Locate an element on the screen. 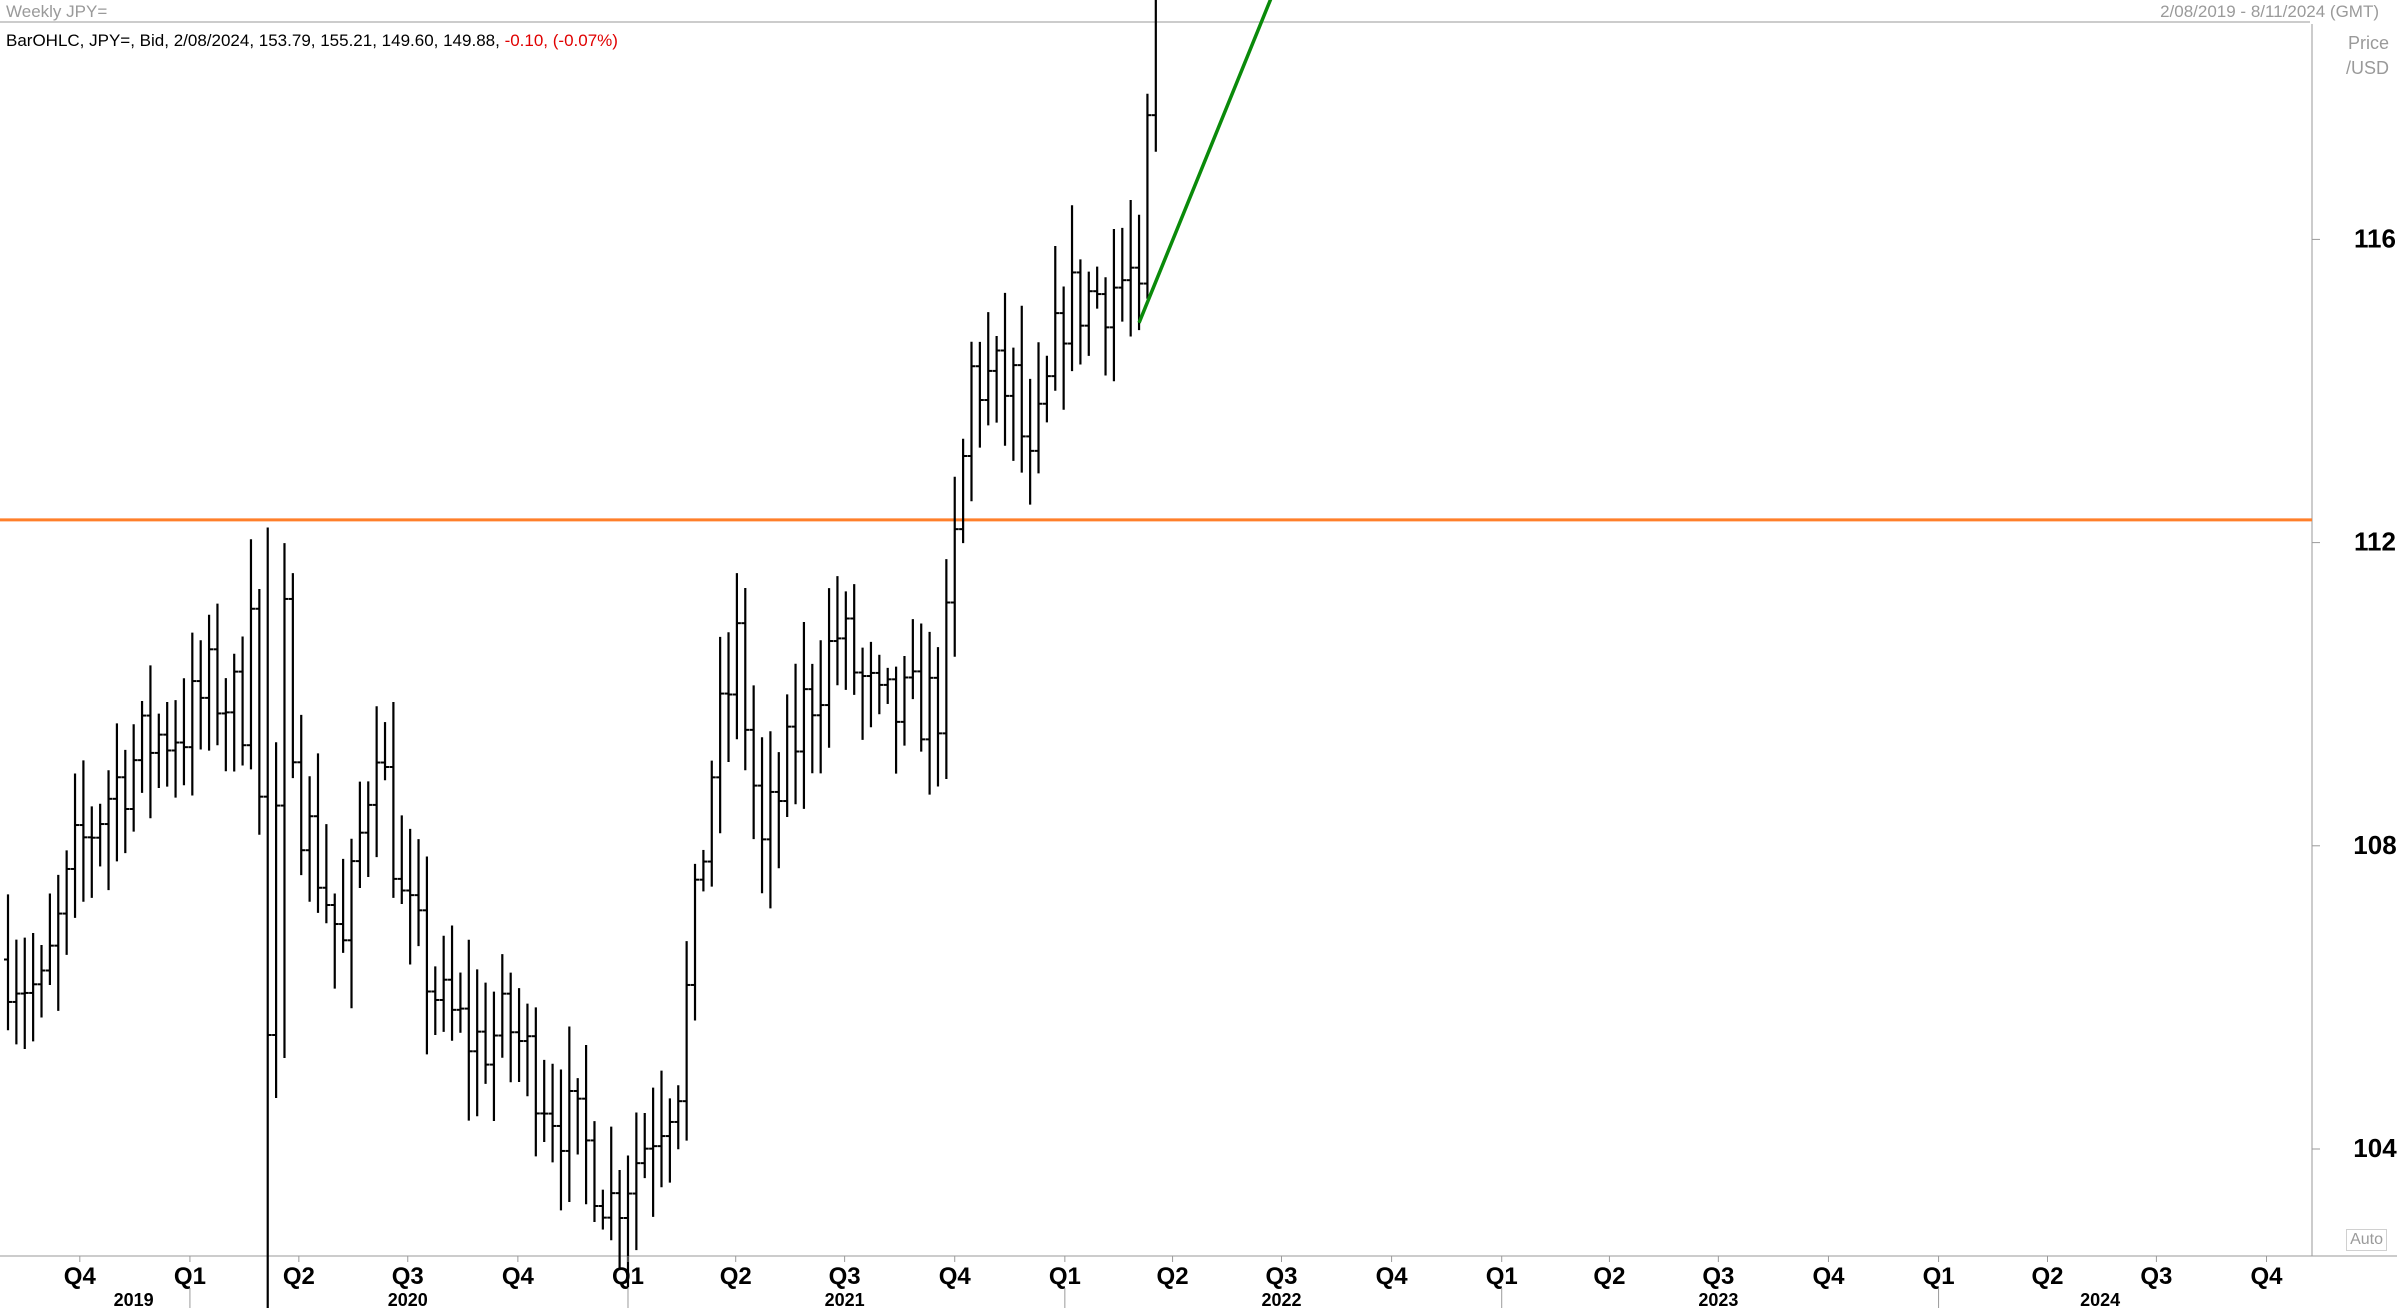 The height and width of the screenshot is (1308, 2397). horizontal-levels is located at coordinates (1156, 520).